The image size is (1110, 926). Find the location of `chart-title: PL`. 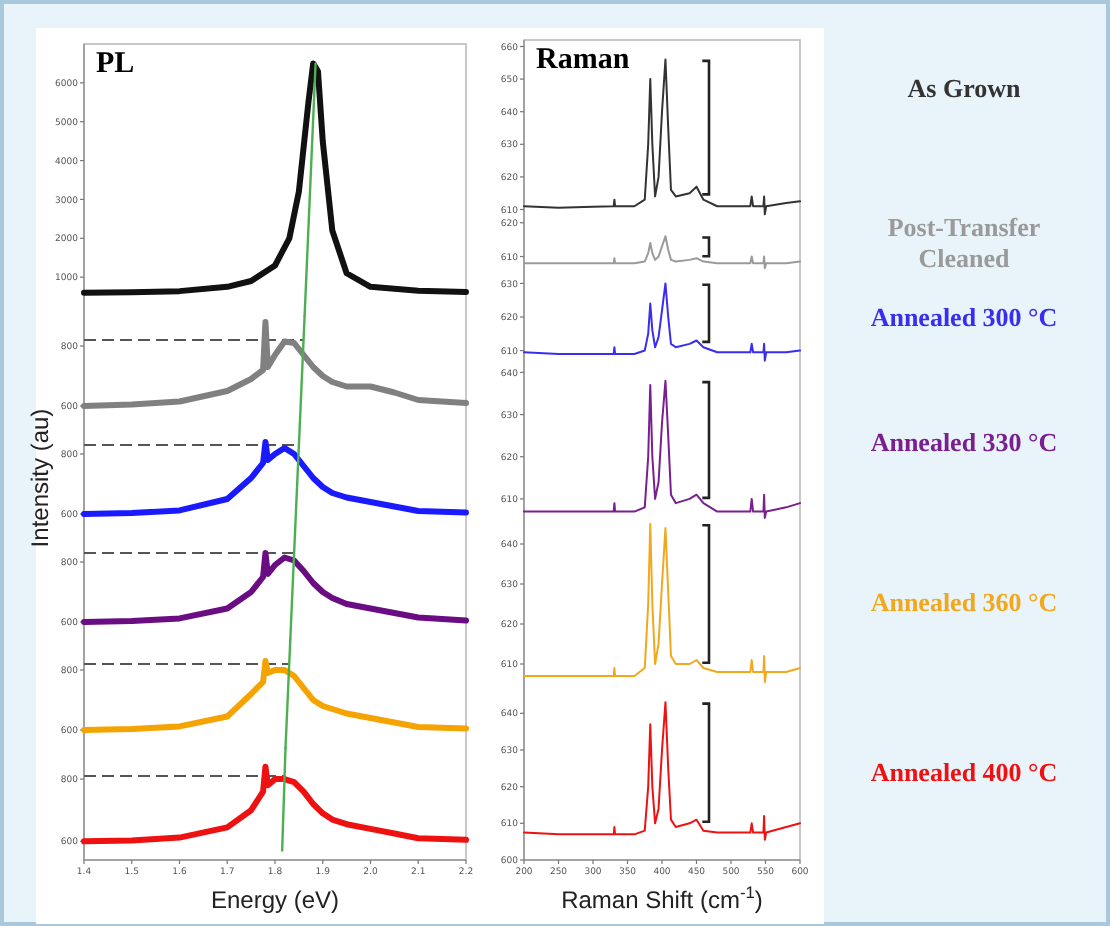

chart-title: PL is located at coordinates (115, 64).